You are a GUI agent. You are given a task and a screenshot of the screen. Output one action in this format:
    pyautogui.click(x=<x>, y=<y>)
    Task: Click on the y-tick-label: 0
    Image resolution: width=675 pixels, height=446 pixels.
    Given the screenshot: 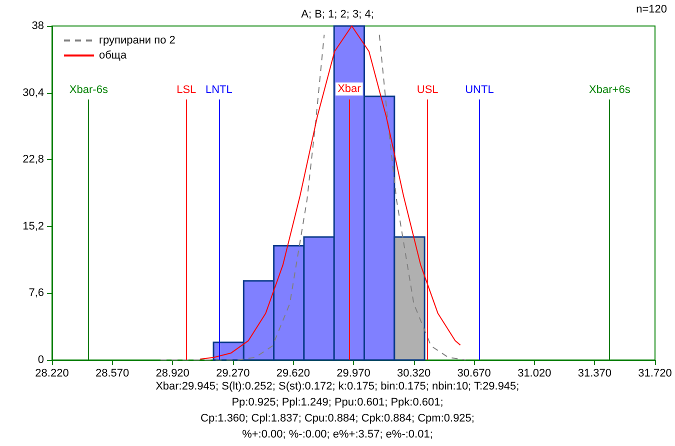 What is the action you would take?
    pyautogui.click(x=41, y=360)
    